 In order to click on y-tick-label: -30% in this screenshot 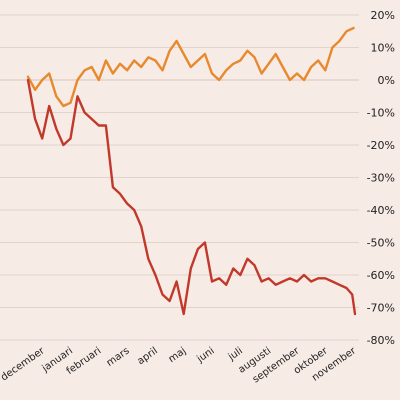, I will do `click(381, 178)`.